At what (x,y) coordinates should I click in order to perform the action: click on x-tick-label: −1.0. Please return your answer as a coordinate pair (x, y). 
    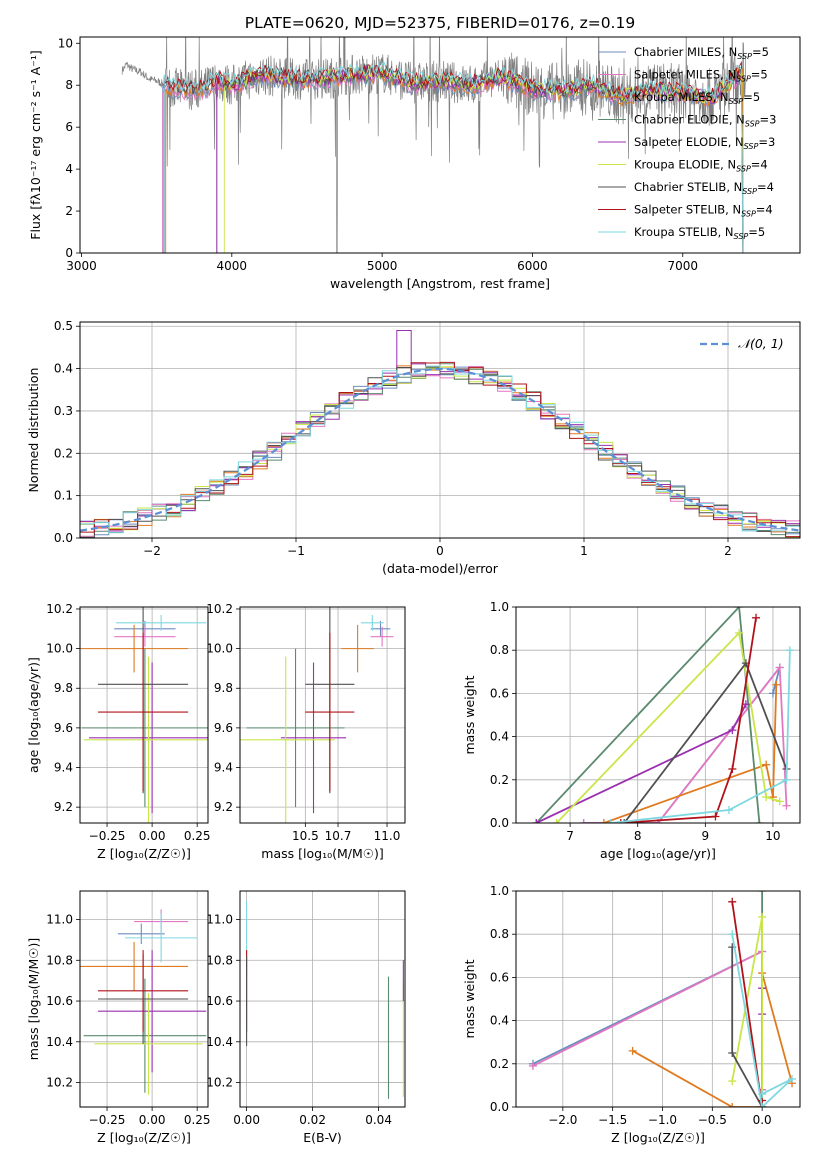
    Looking at the image, I should click on (662, 1120).